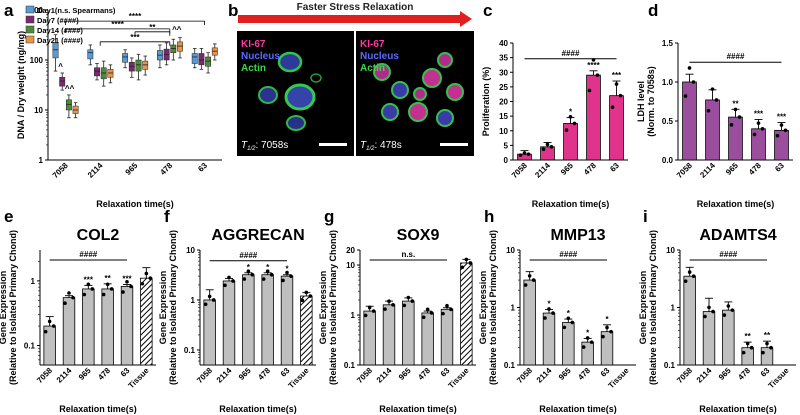 Image resolution: width=800 pixels, height=415 pixels. I want to click on legend-label: Day7 (####), so click(58, 20).